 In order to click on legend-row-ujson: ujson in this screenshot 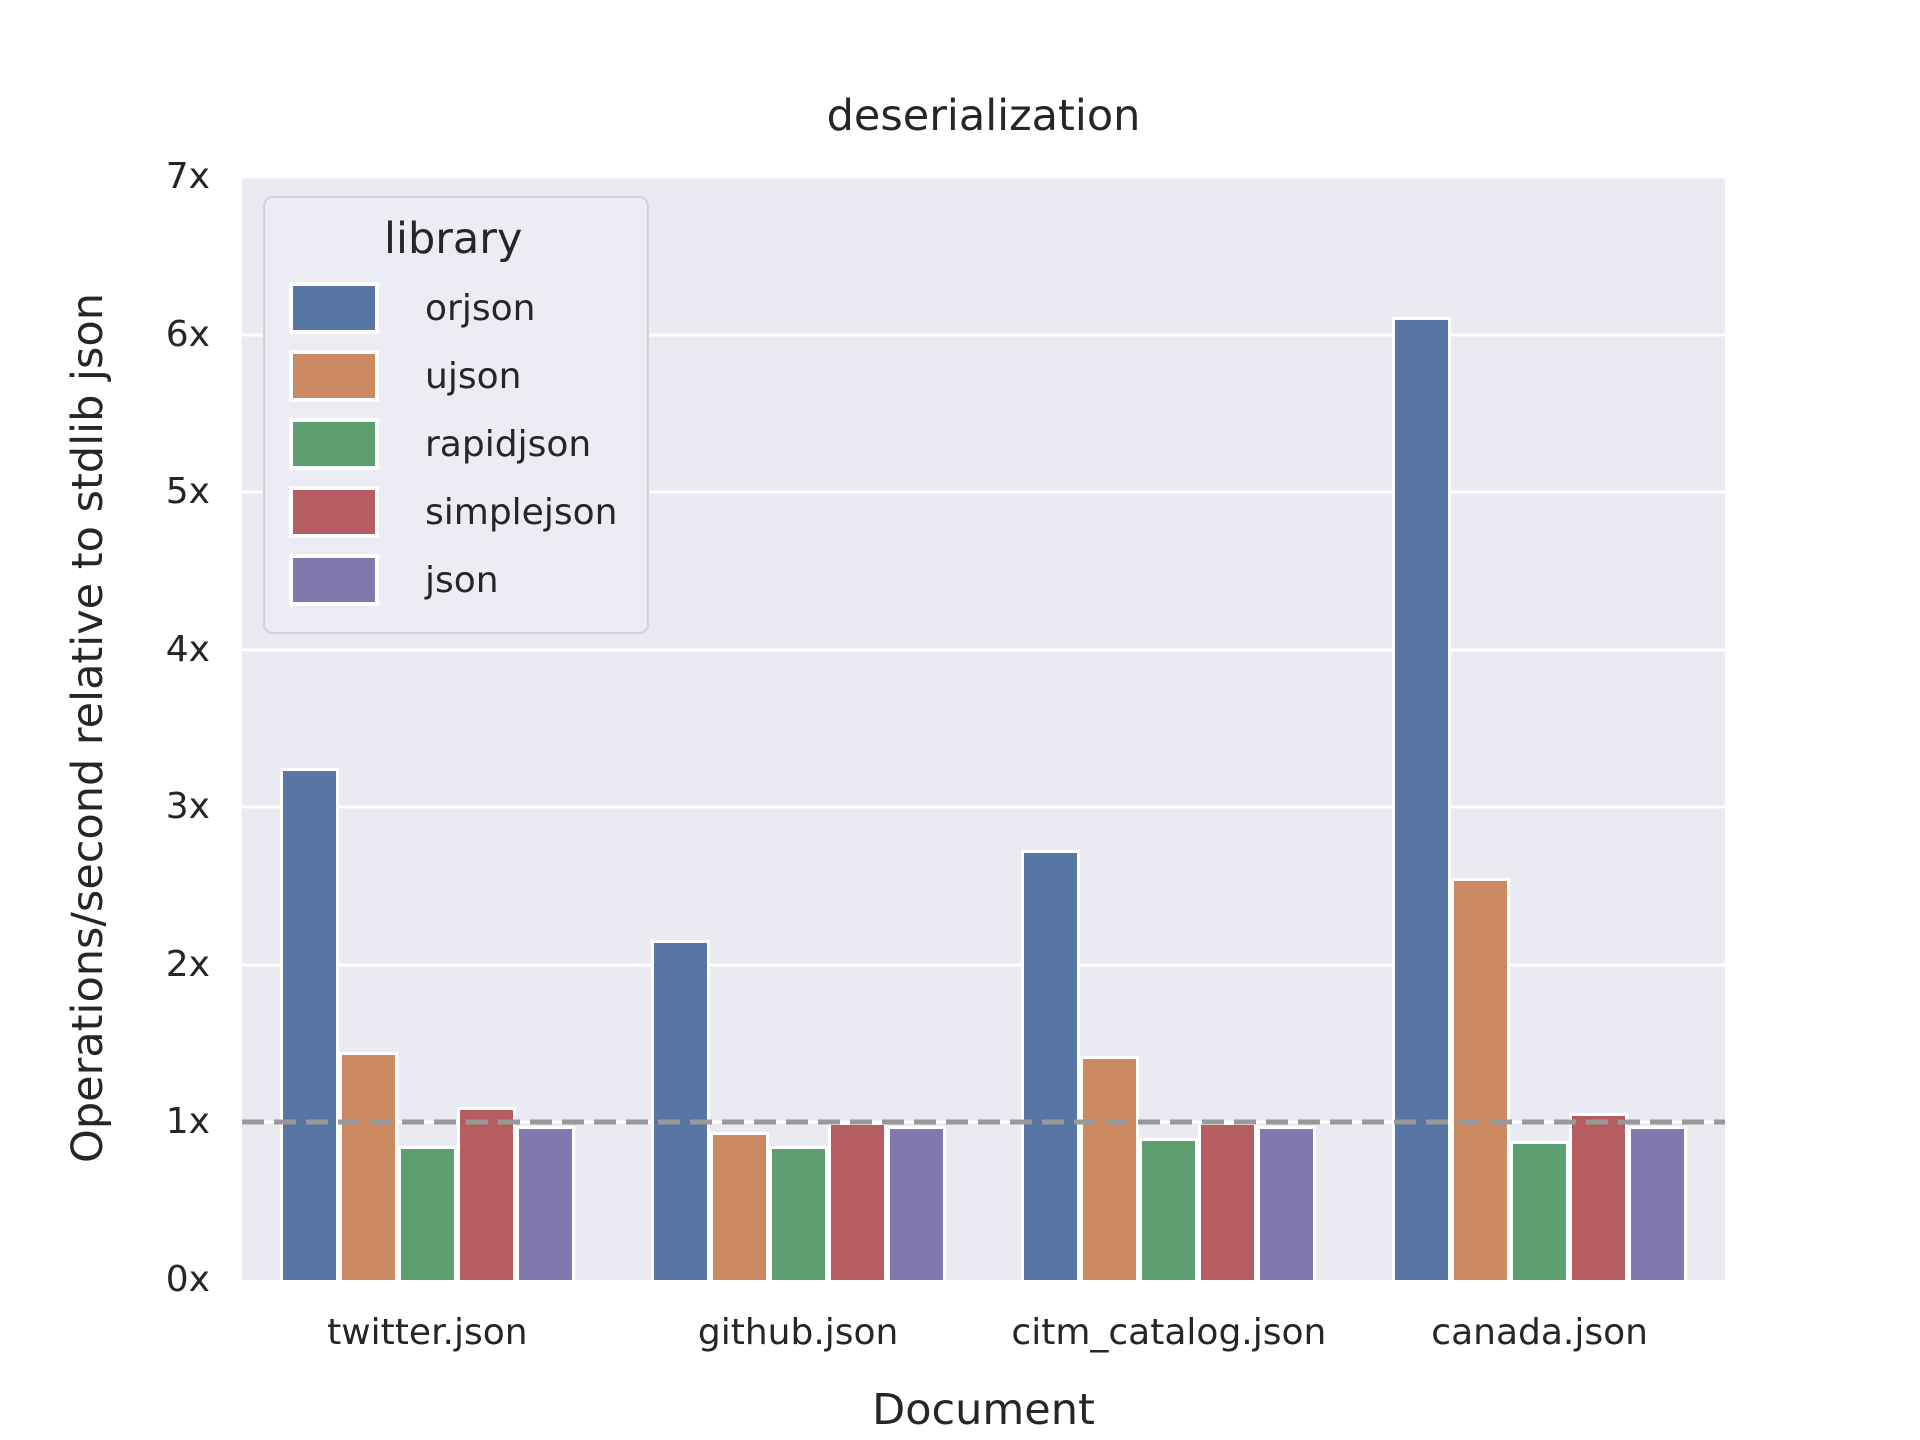, I will do `click(453, 376)`.